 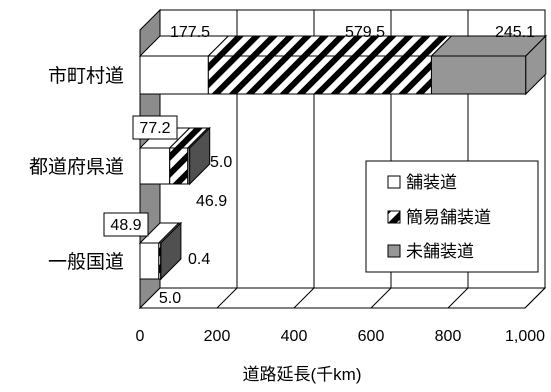 I want to click on data-label: 0.4, so click(x=199, y=259).